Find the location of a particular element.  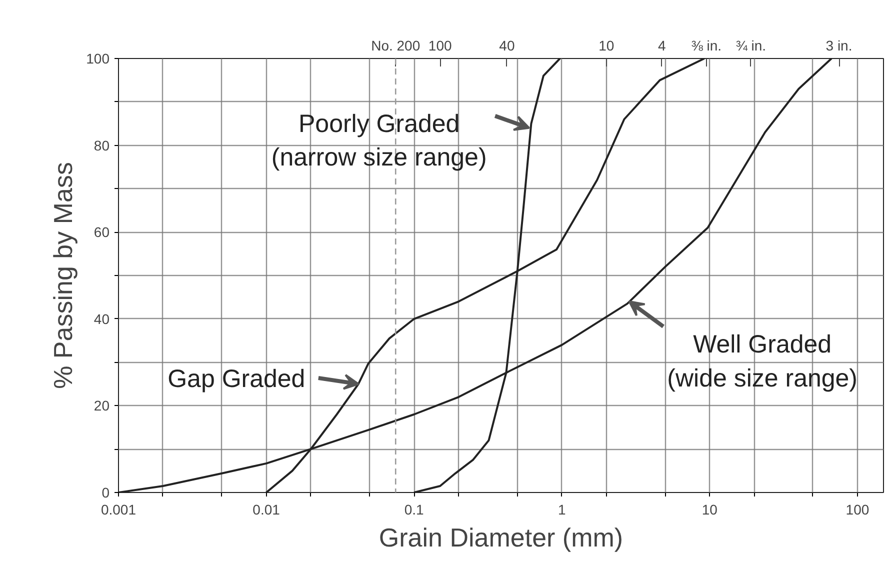

y-tick-label: 100 is located at coordinates (98, 58).